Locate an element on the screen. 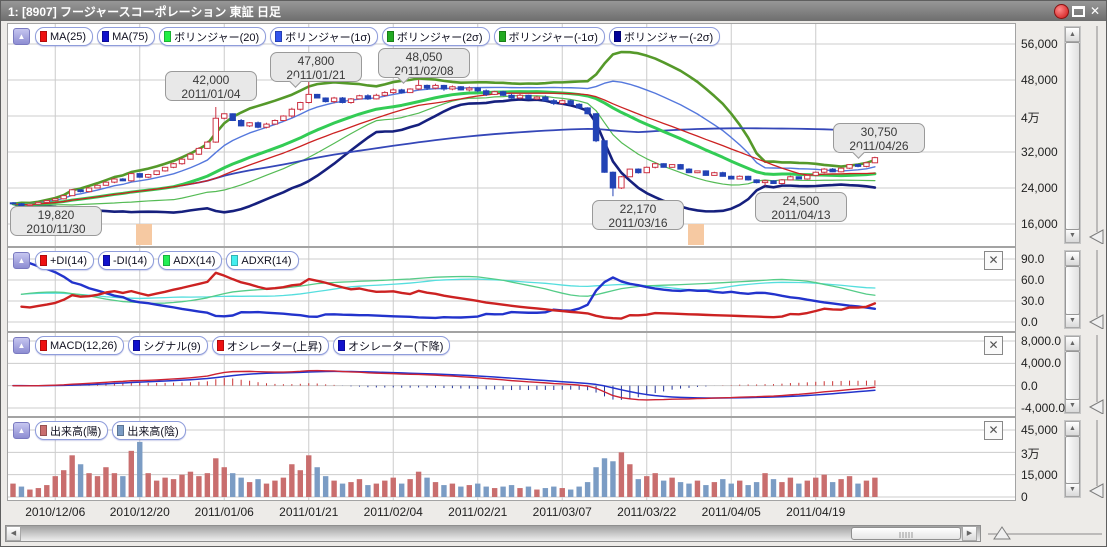 The width and height of the screenshot is (1107, 547). macd-legend-item-2: オシレーター(上昇) is located at coordinates (270, 345).